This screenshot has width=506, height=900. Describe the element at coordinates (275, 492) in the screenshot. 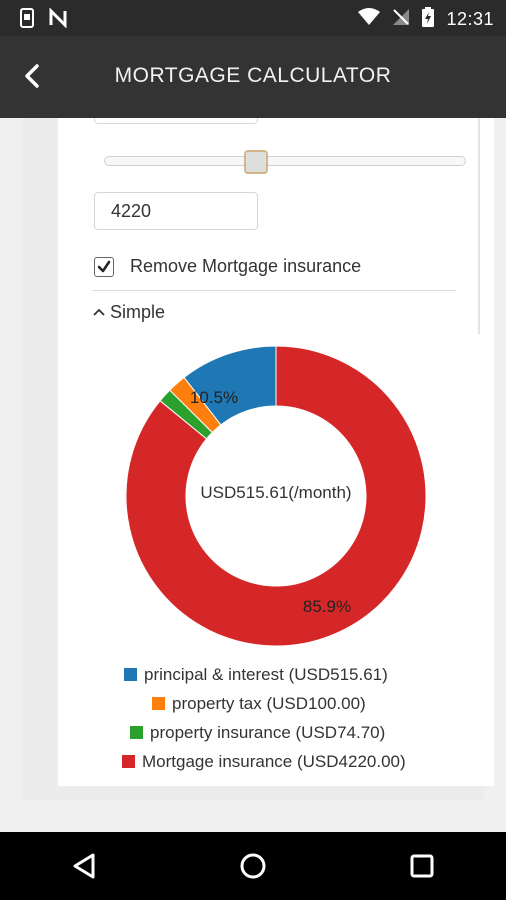

I see `center-label: USD515.61(/month)` at that location.